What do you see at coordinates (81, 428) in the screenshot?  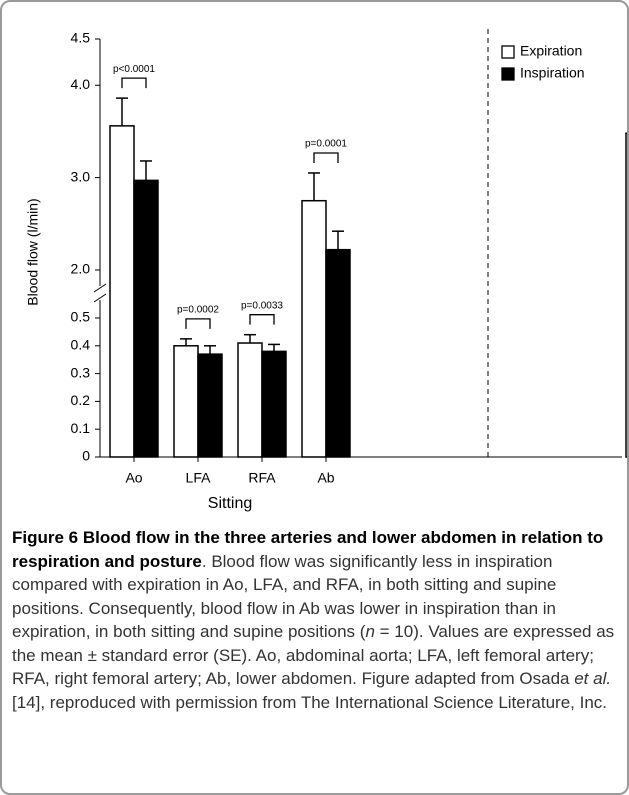 I see `y-tick-label: 0.1` at bounding box center [81, 428].